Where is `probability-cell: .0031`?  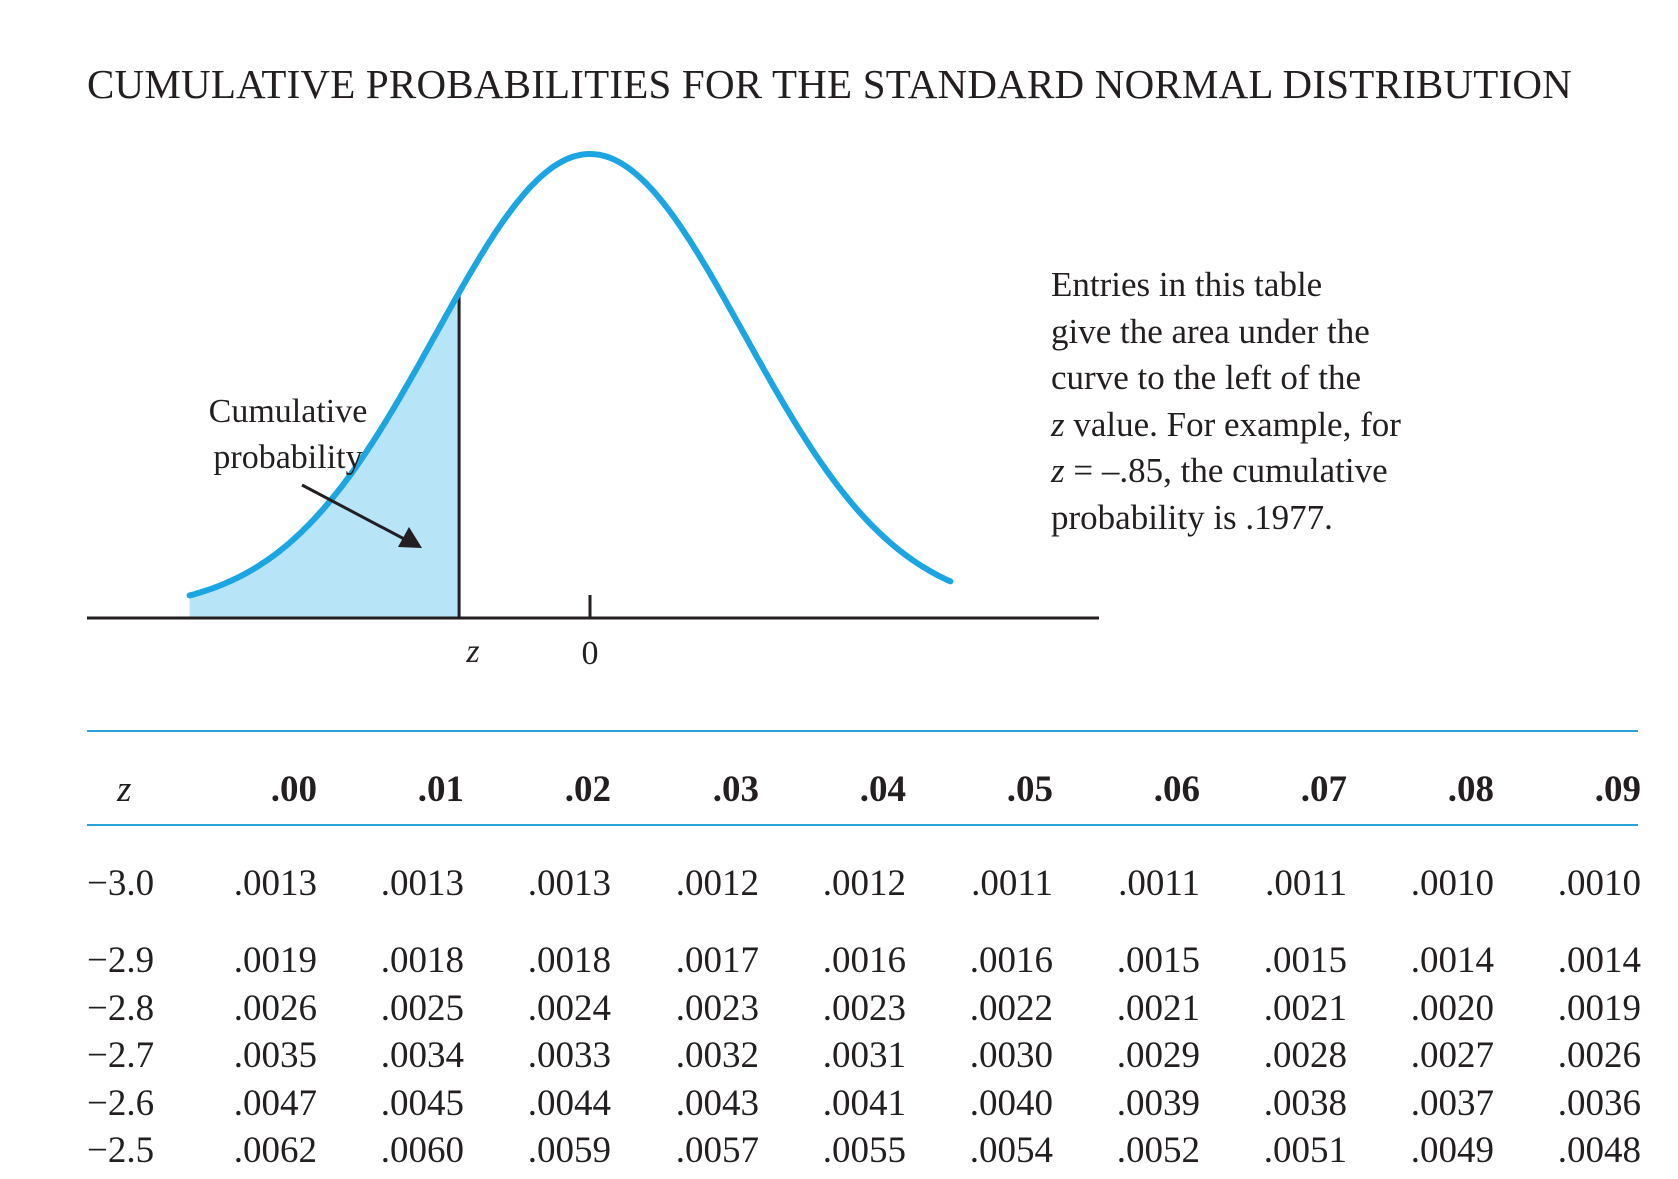 probability-cell: .0031 is located at coordinates (864, 1055).